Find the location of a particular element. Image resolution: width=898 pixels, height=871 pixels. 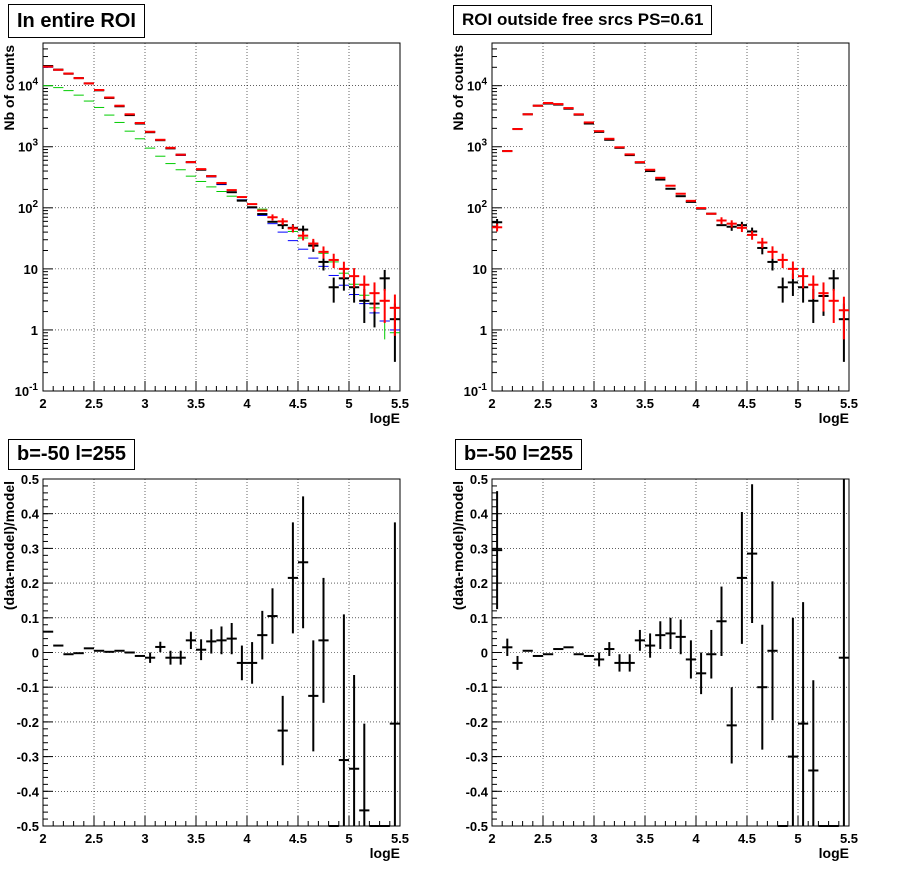

y-tick-label: 0.4 is located at coordinates (479, 514).